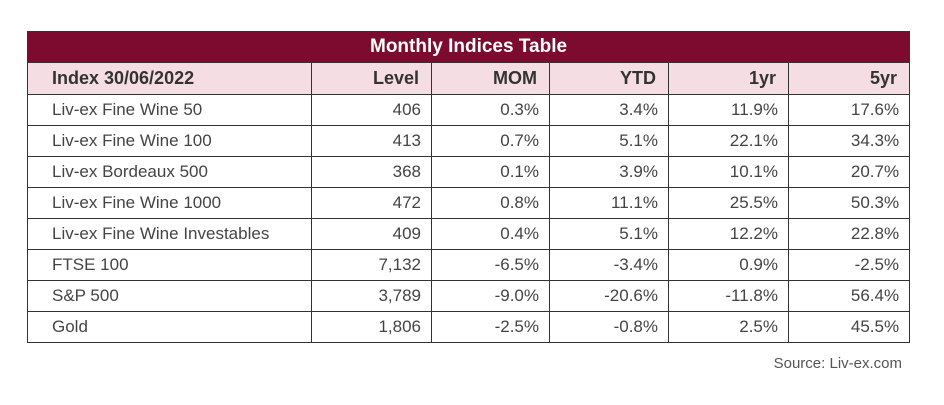 The image size is (944, 405). Describe the element at coordinates (371, 296) in the screenshot. I see `cell-level: 3,789` at that location.